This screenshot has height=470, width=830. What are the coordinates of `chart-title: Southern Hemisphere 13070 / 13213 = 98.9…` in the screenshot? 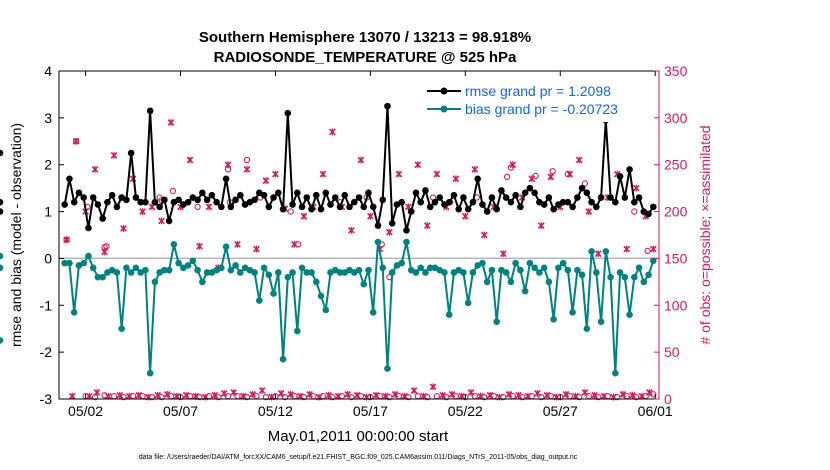 It's located at (365, 37).